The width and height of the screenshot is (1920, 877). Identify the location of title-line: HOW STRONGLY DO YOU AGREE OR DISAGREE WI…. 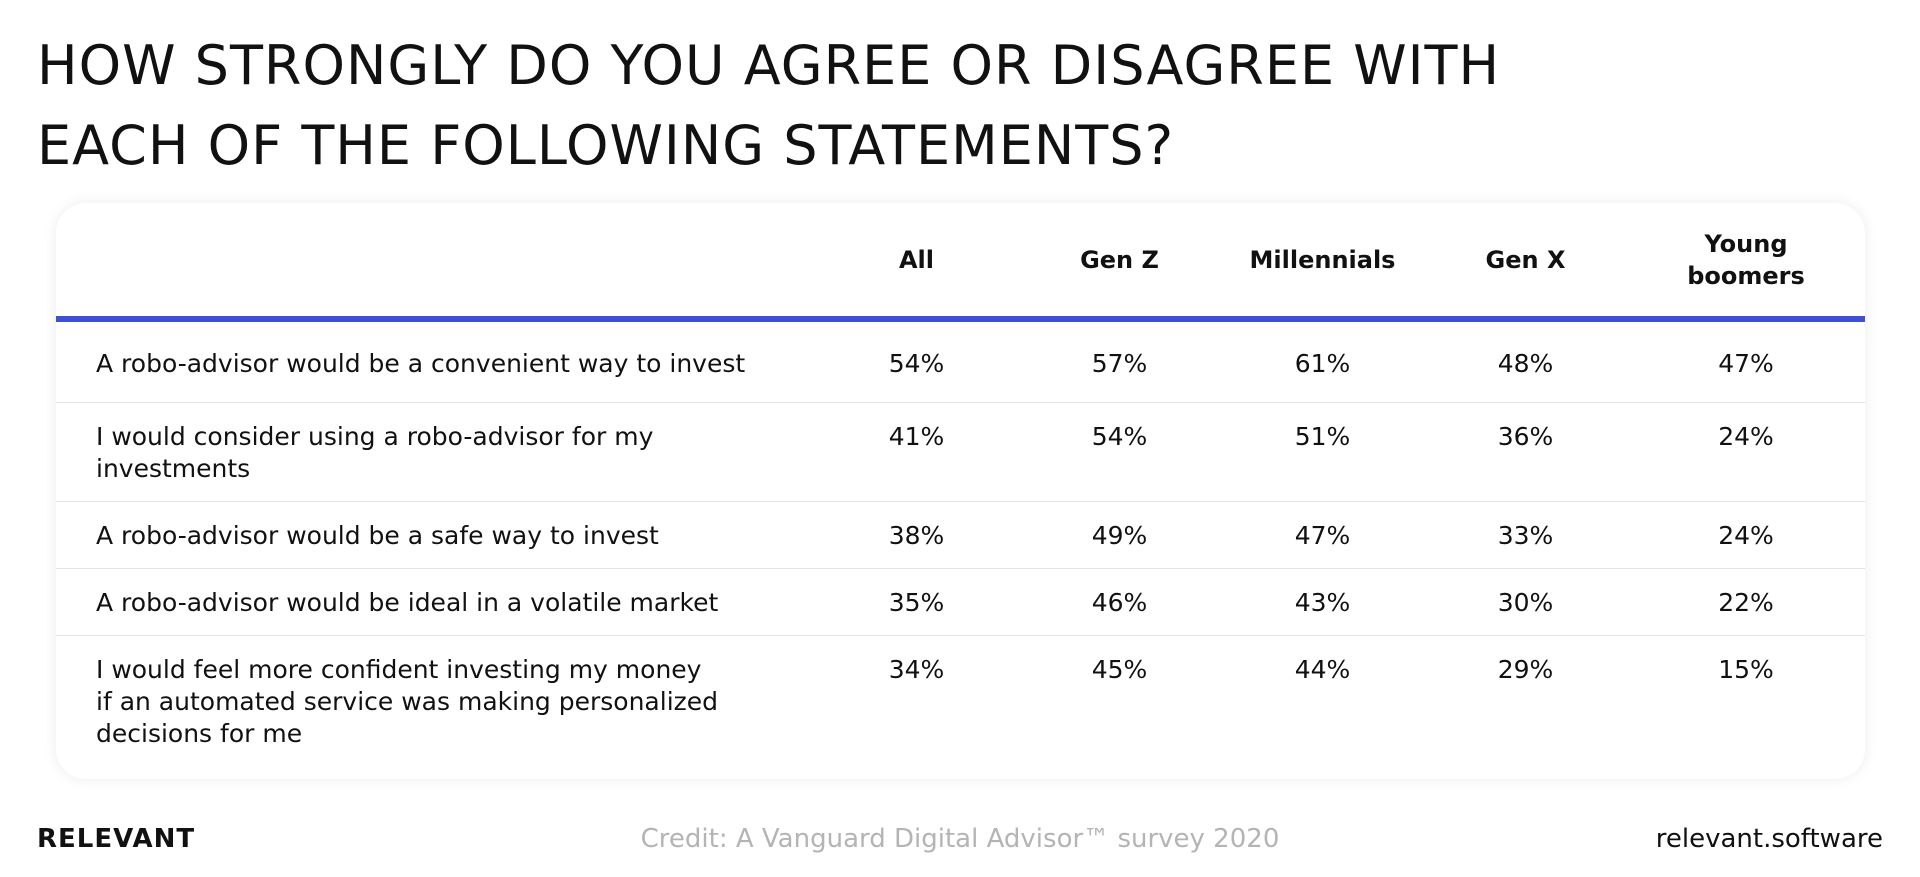
(769, 65).